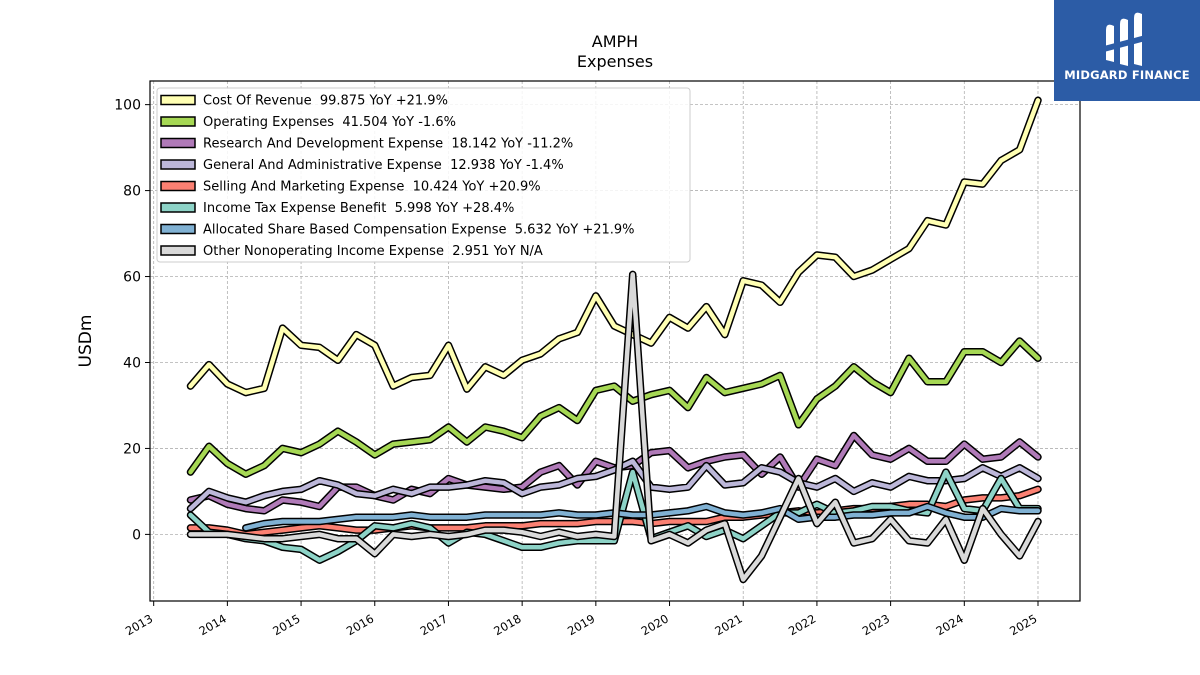 The width and height of the screenshot is (1200, 675). I want to click on x-tick-label: 2014, so click(213, 624).